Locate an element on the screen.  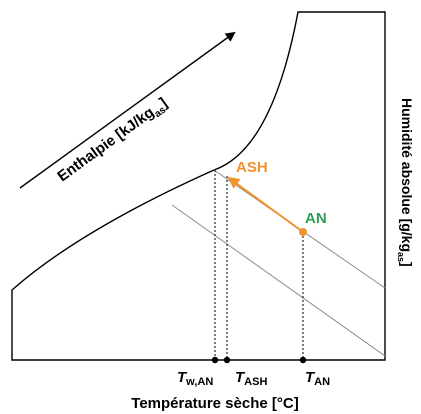
enthalpy-axis-label-main: Enthalpie [kJ/kg is located at coordinates (105, 144).